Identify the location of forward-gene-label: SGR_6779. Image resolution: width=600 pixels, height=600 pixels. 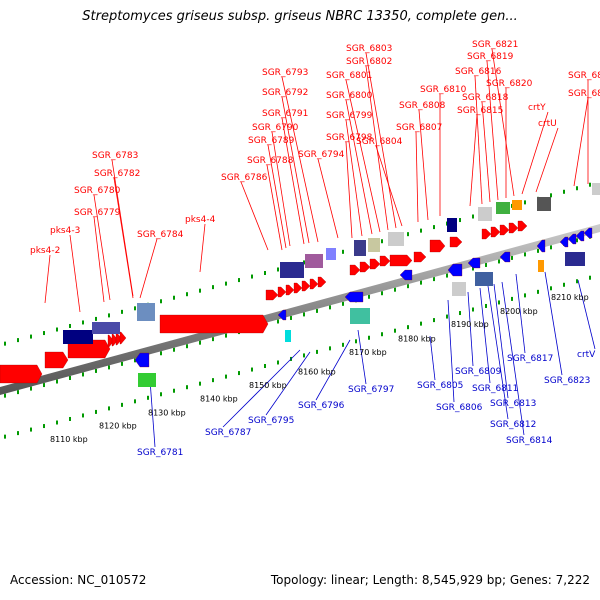
(97, 213).